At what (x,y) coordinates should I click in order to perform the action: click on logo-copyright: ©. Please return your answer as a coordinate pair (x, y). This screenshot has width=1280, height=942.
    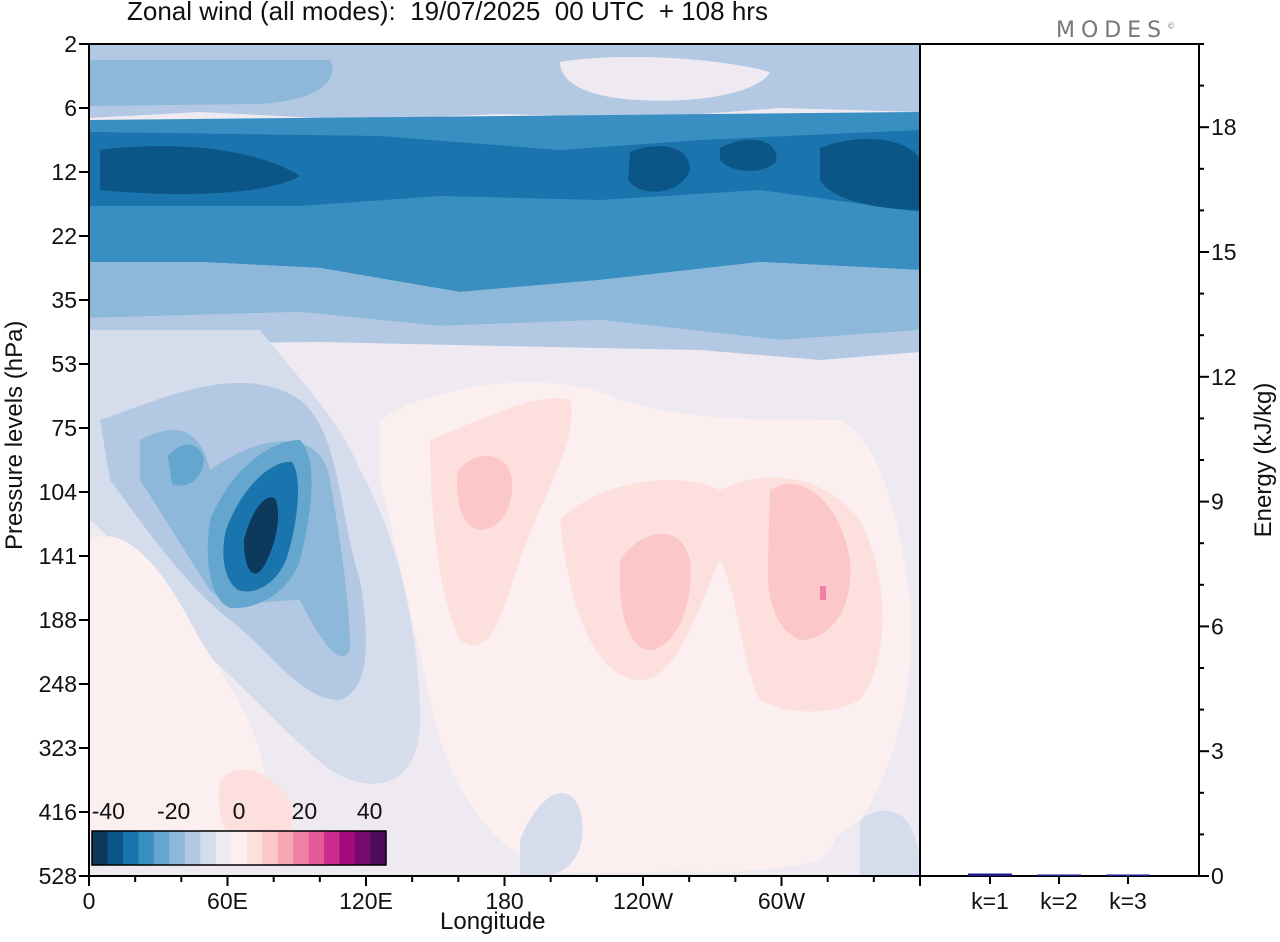
    Looking at the image, I should click on (1171, 26).